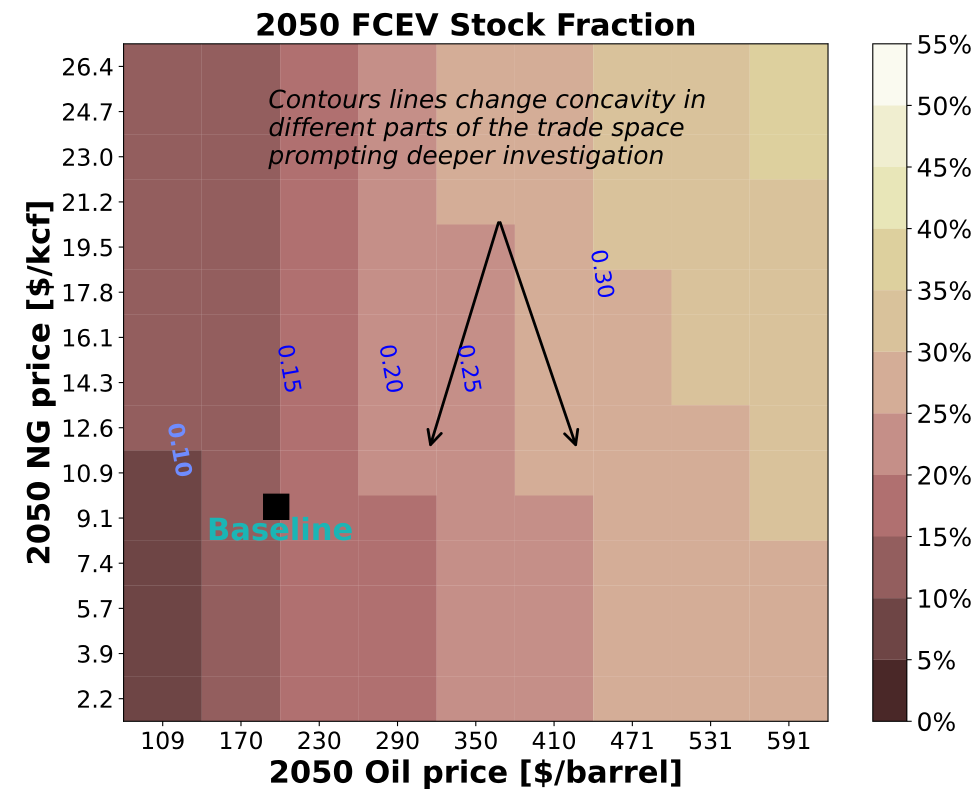 The height and width of the screenshot is (797, 973). Describe the element at coordinates (180, 450) in the screenshot. I see `annotation: 0.10` at that location.